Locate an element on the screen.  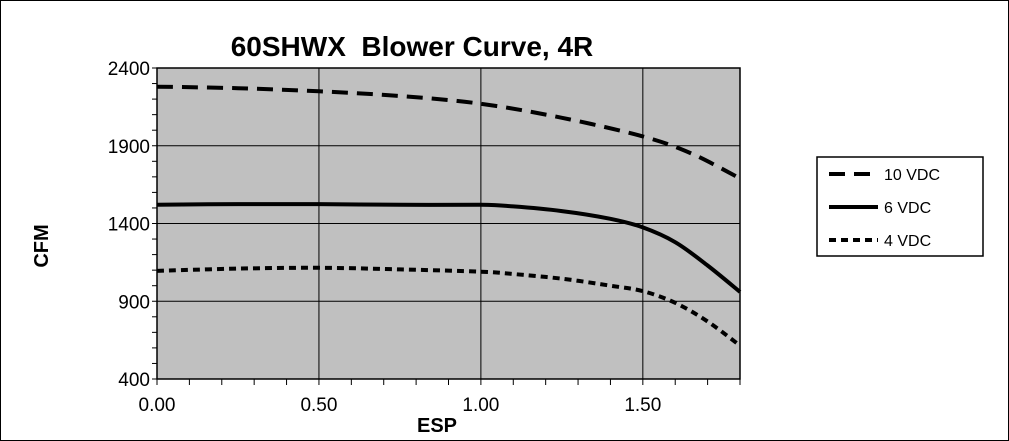
series-line-4-vdc is located at coordinates (449, 306).